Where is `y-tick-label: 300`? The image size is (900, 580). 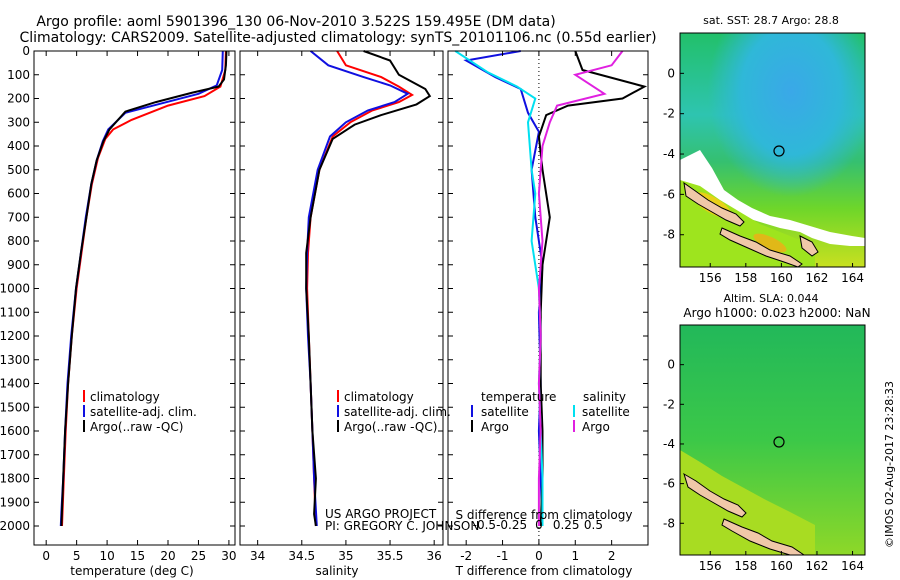
y-tick-label: 300 is located at coordinates (18, 122).